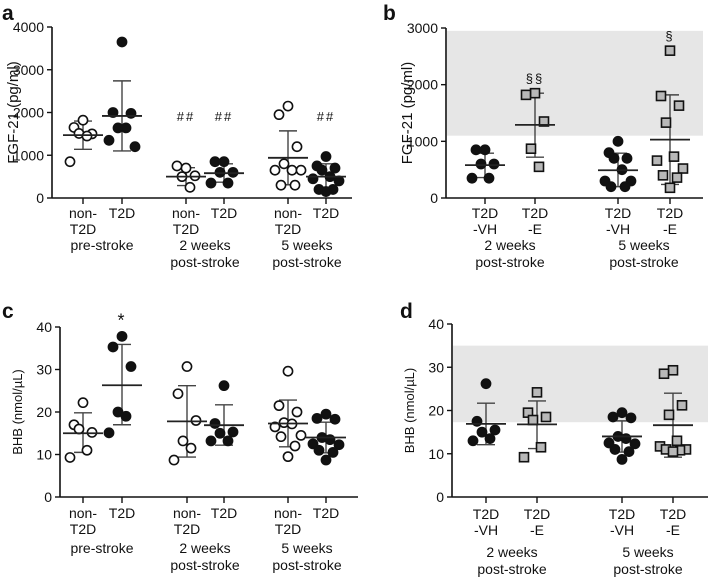 This screenshot has width=710, height=581. What do you see at coordinates (17, 412) in the screenshot?
I see `y-axis-label: BHB (nmol/µL)` at bounding box center [17, 412].